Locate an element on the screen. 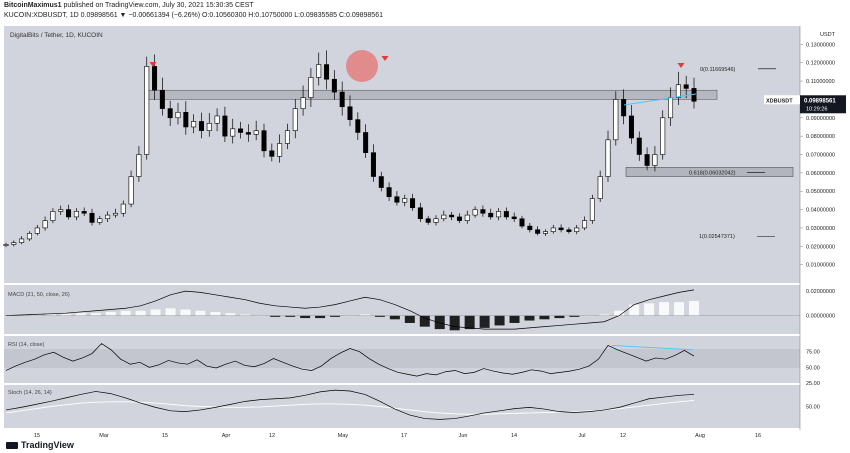 This screenshot has width=850, height=453. rsi-band is located at coordinates (402, 358).